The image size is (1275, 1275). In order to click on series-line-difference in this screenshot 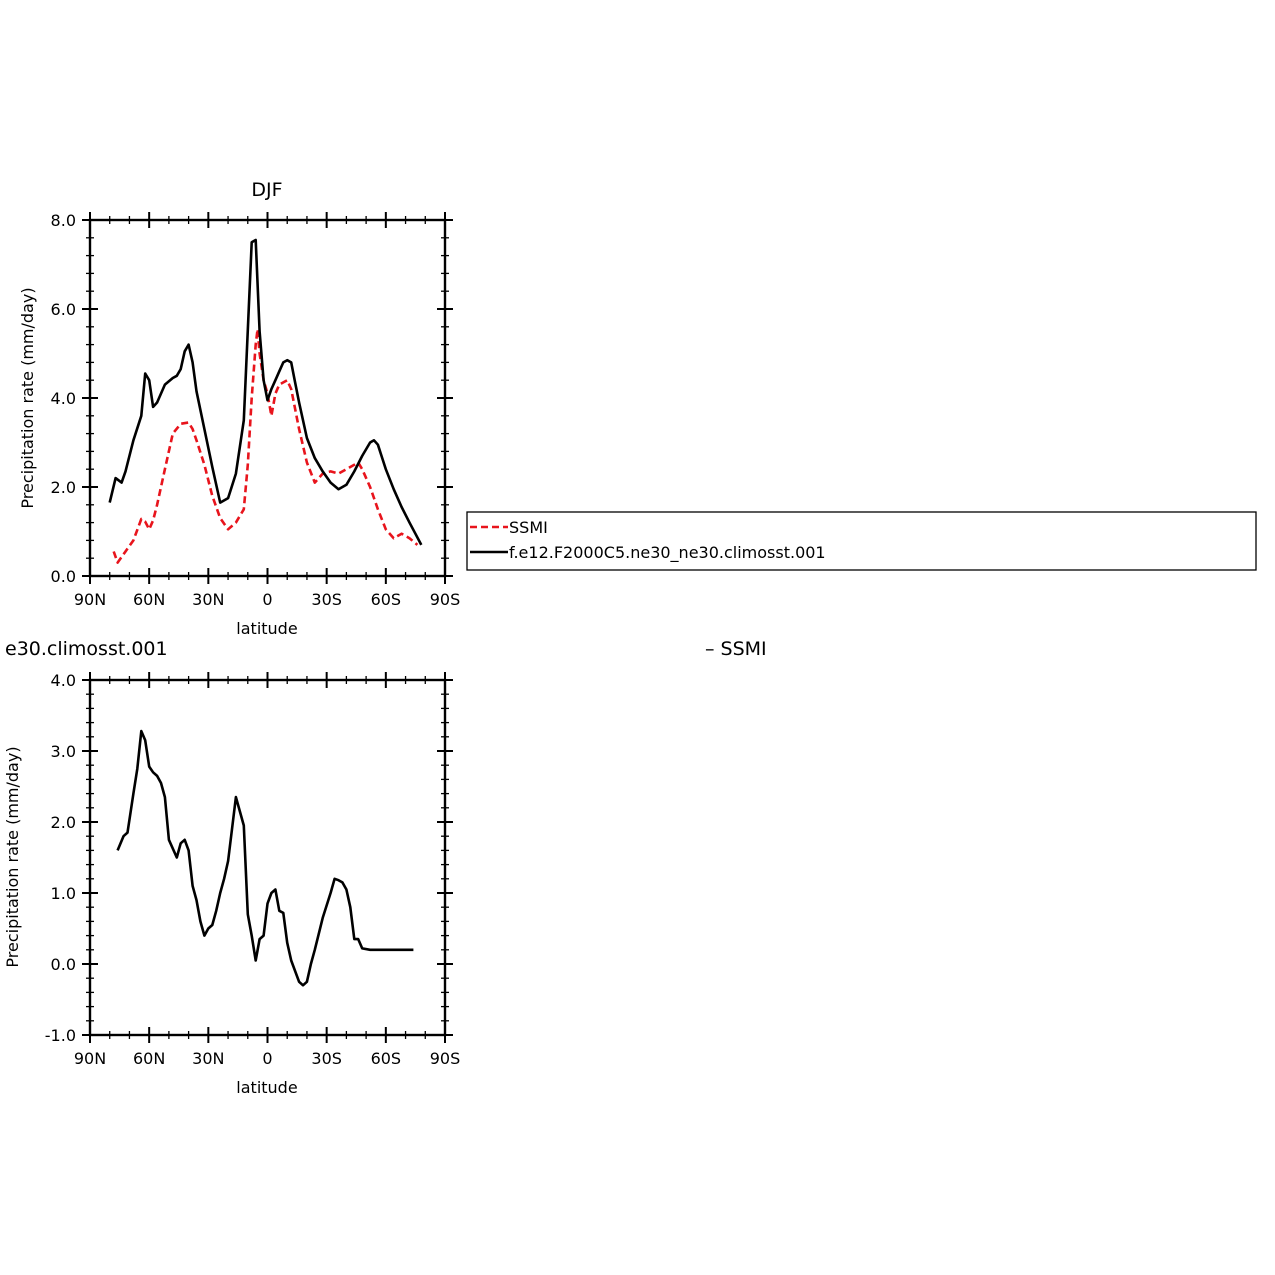, I will do `click(265, 858)`.